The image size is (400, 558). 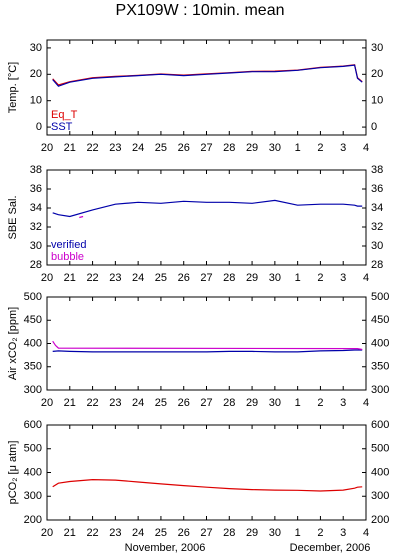 What do you see at coordinates (320, 148) in the screenshot?
I see `x-tick-label: 2` at bounding box center [320, 148].